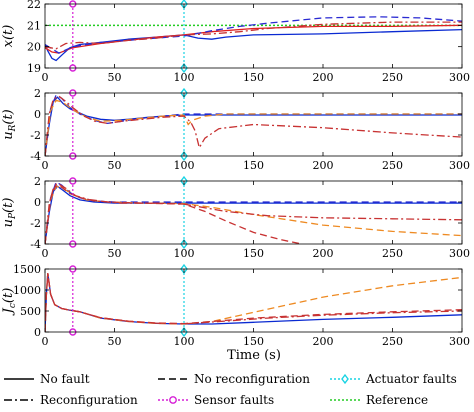 The image size is (474, 412). What do you see at coordinates (252, 379) in the screenshot?
I see `legend-label: No reconfiguration` at bounding box center [252, 379].